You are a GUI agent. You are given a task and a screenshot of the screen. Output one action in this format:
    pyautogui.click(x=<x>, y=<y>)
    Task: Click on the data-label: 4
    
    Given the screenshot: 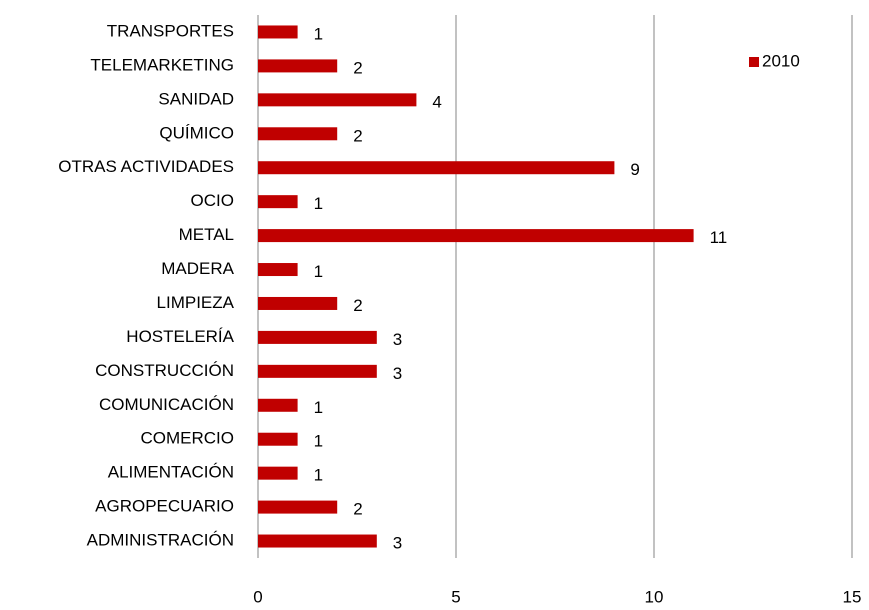 What is the action you would take?
    pyautogui.click(x=436, y=101)
    